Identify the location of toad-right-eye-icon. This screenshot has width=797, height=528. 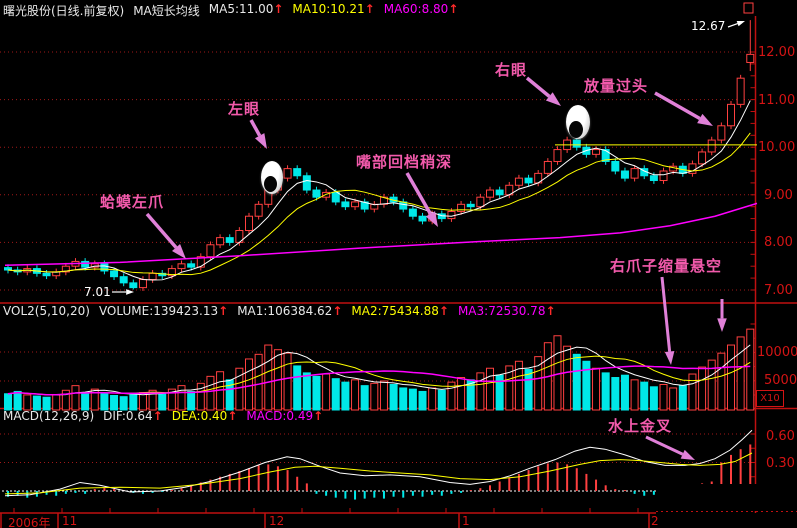
(578, 122).